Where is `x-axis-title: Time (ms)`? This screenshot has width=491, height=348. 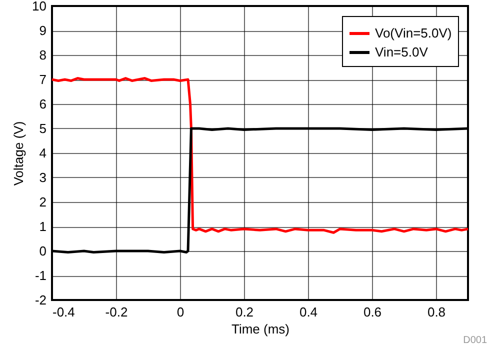 x-axis-title: Time (ms) is located at coordinates (260, 329).